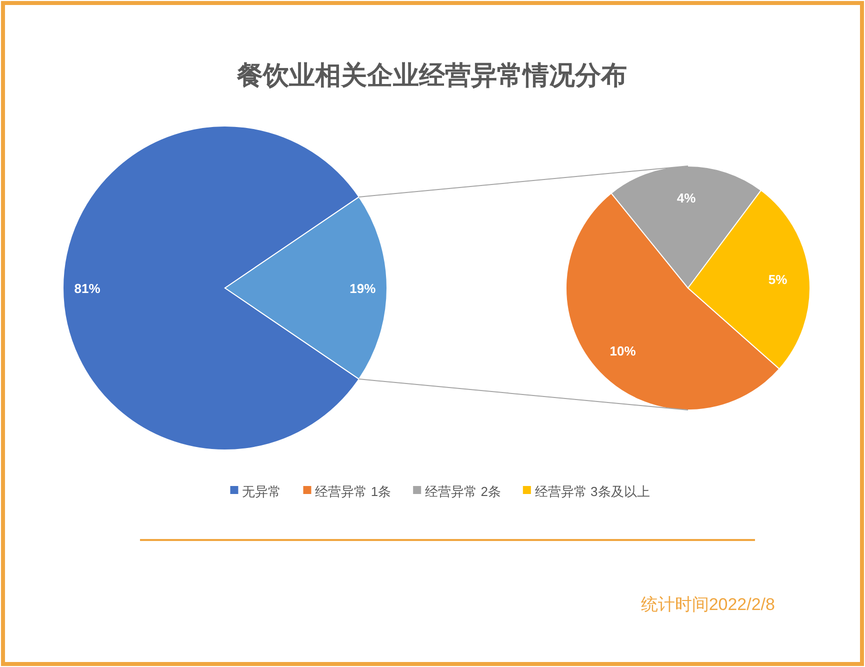 This screenshot has width=865, height=667. I want to click on chart-title: 餐饮业相关企业经营异常情况分布, so click(431, 75).